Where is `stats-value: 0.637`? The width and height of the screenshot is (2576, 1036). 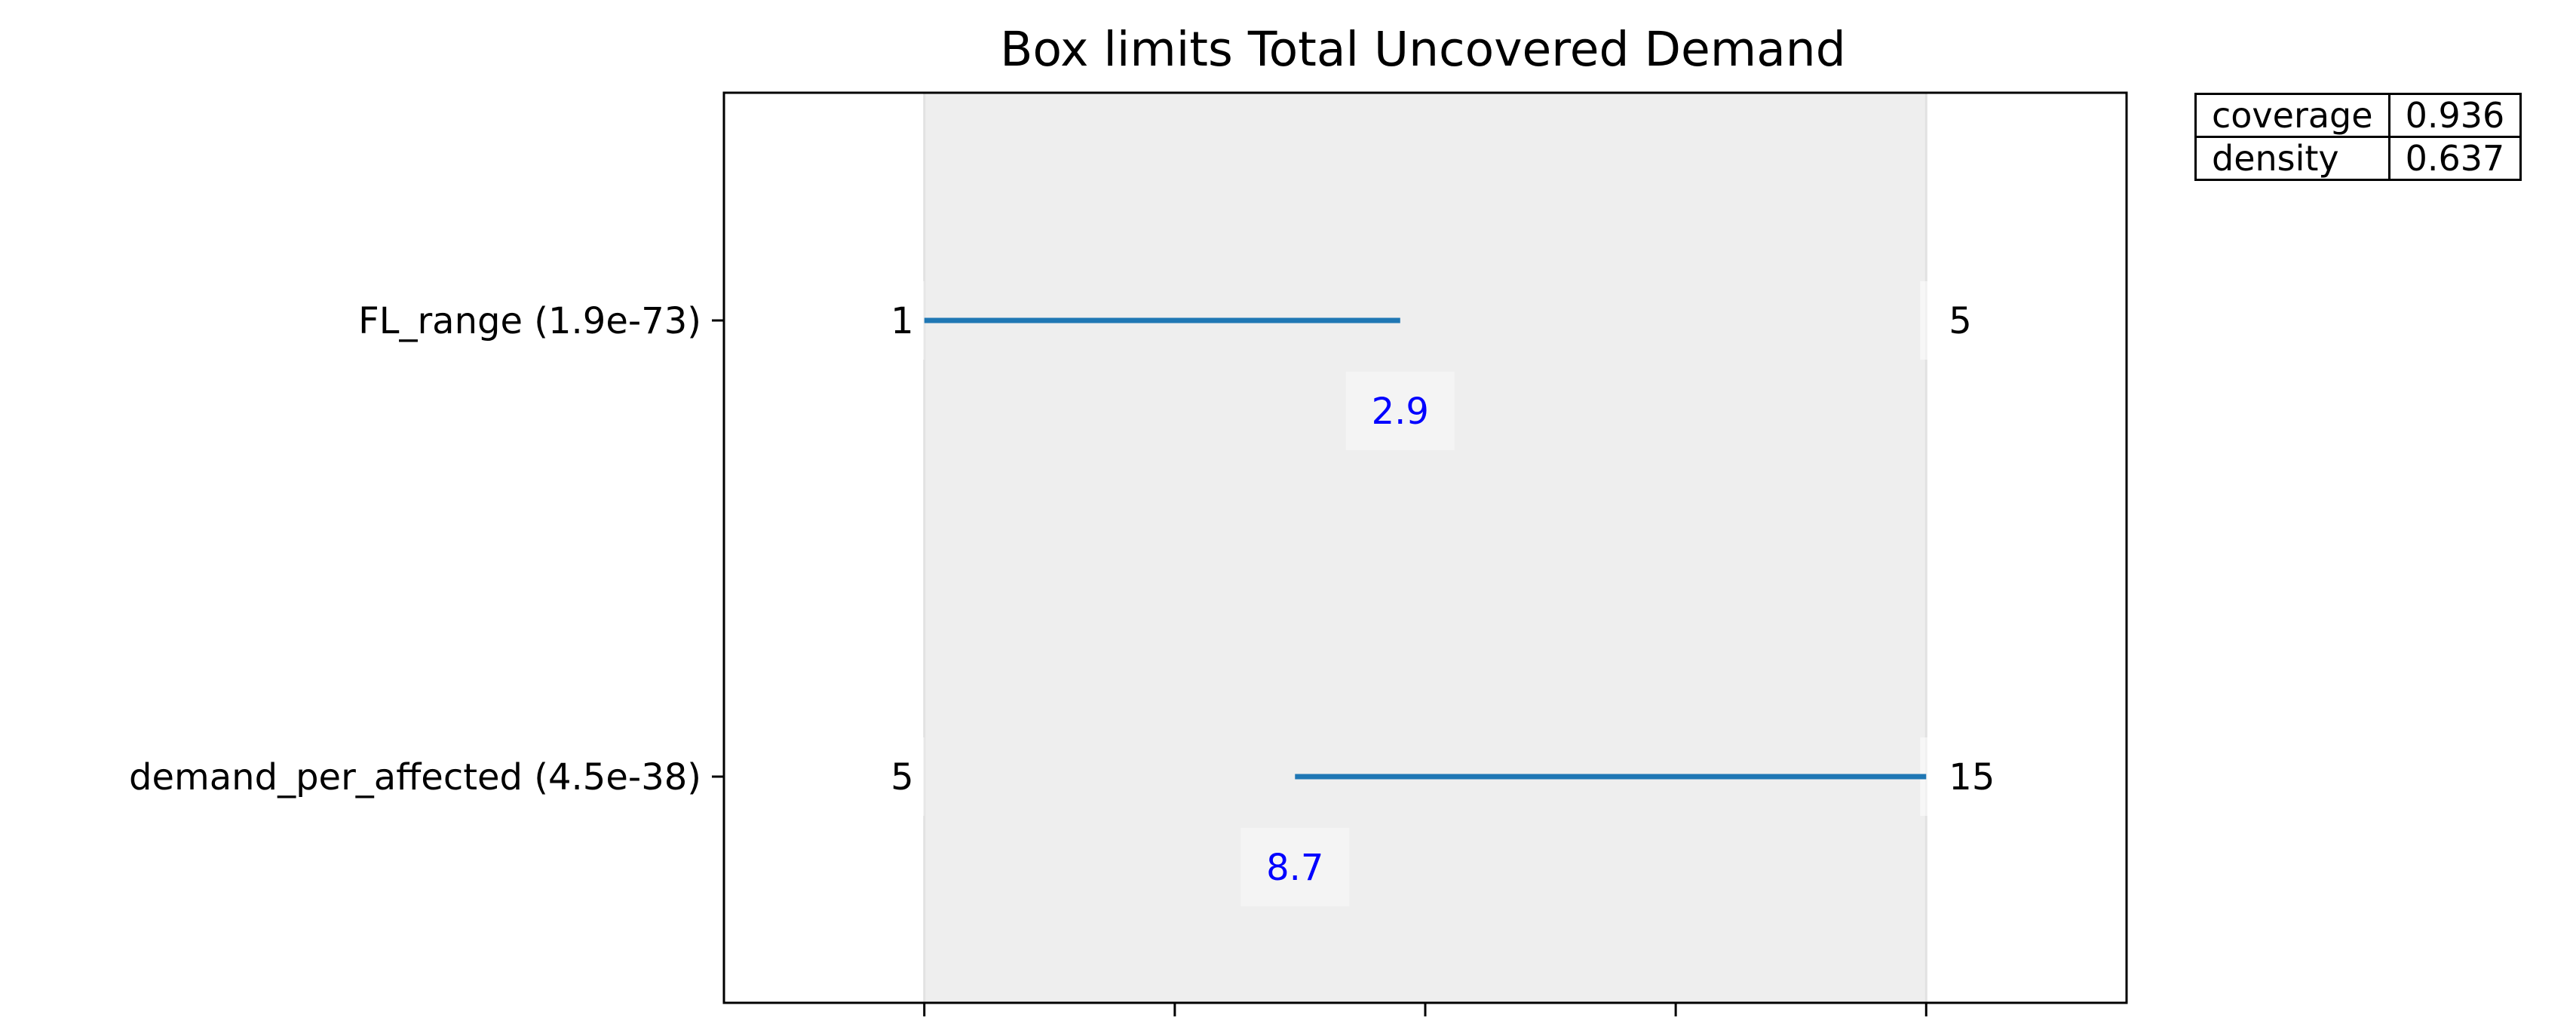
stats-value: 0.637 is located at coordinates (2454, 158).